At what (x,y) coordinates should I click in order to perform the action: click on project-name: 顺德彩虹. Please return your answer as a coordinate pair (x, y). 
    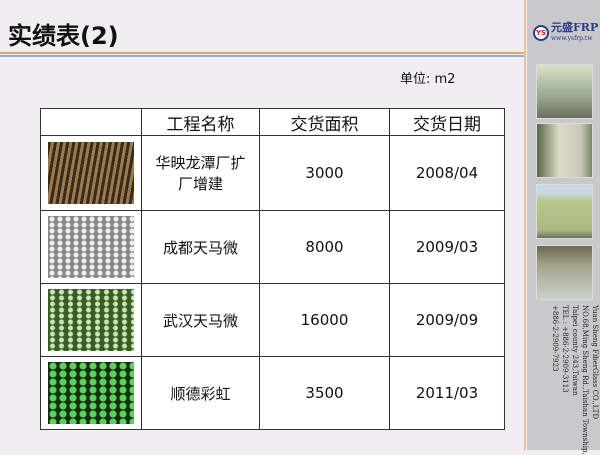
    Looking at the image, I should click on (200, 393).